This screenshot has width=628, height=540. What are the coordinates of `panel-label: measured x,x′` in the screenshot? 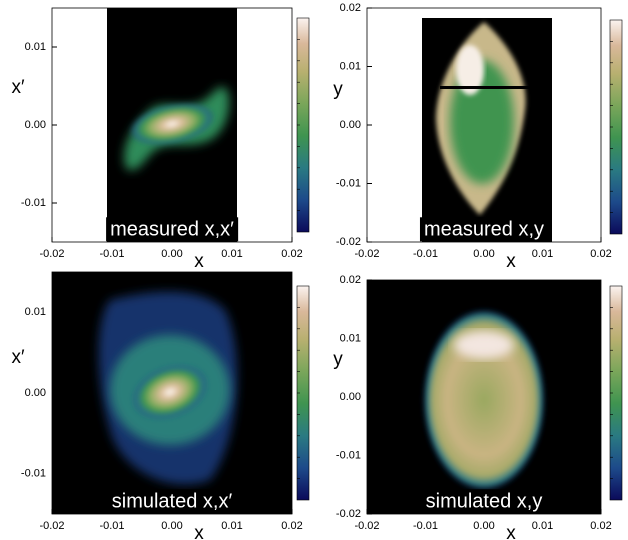 It's located at (172, 229).